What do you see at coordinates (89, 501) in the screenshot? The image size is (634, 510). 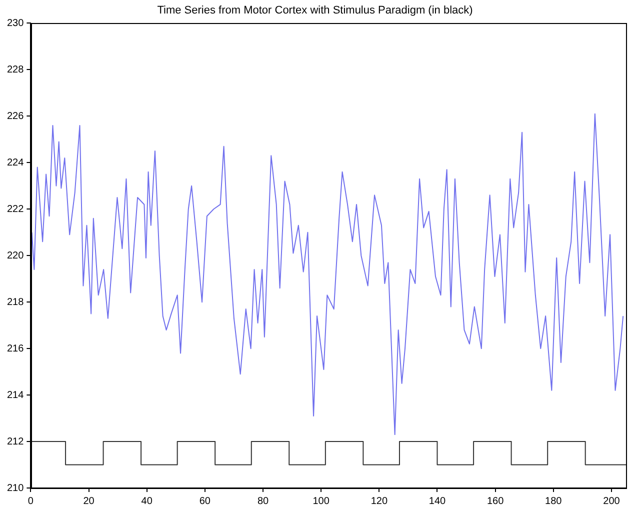 I see `x-tick-label: 20` at bounding box center [89, 501].